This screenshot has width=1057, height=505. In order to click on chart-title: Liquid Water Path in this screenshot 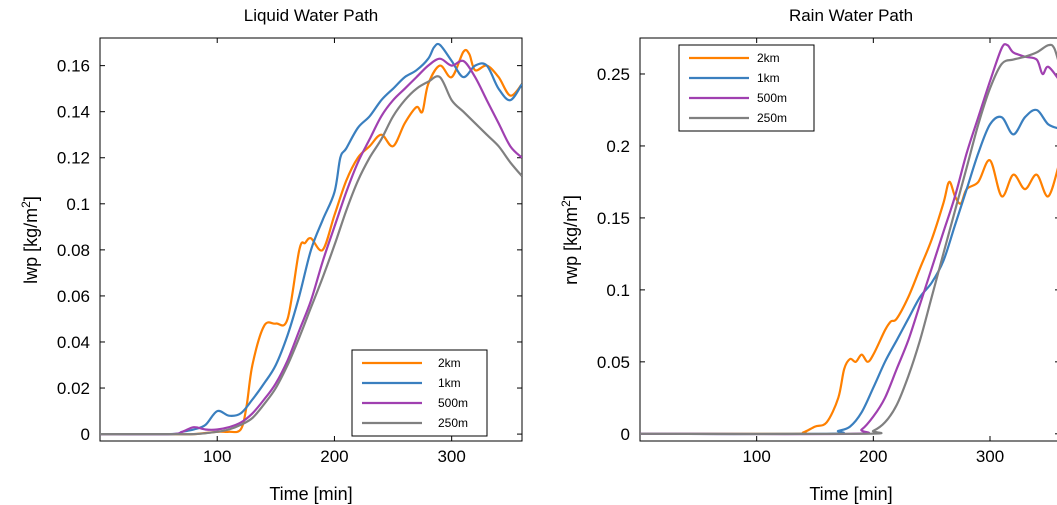, I will do `click(311, 15)`.